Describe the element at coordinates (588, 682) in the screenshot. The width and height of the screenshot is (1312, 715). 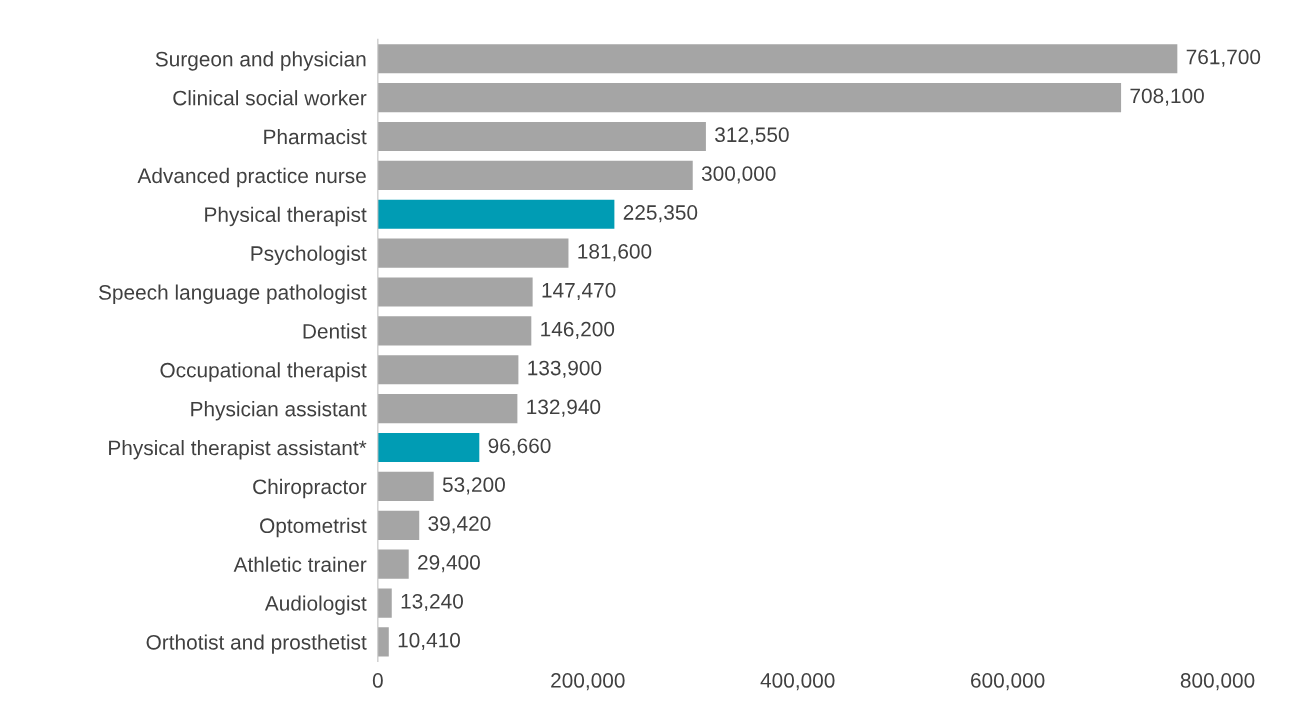
I see `x-tick-label: 200,000` at that location.